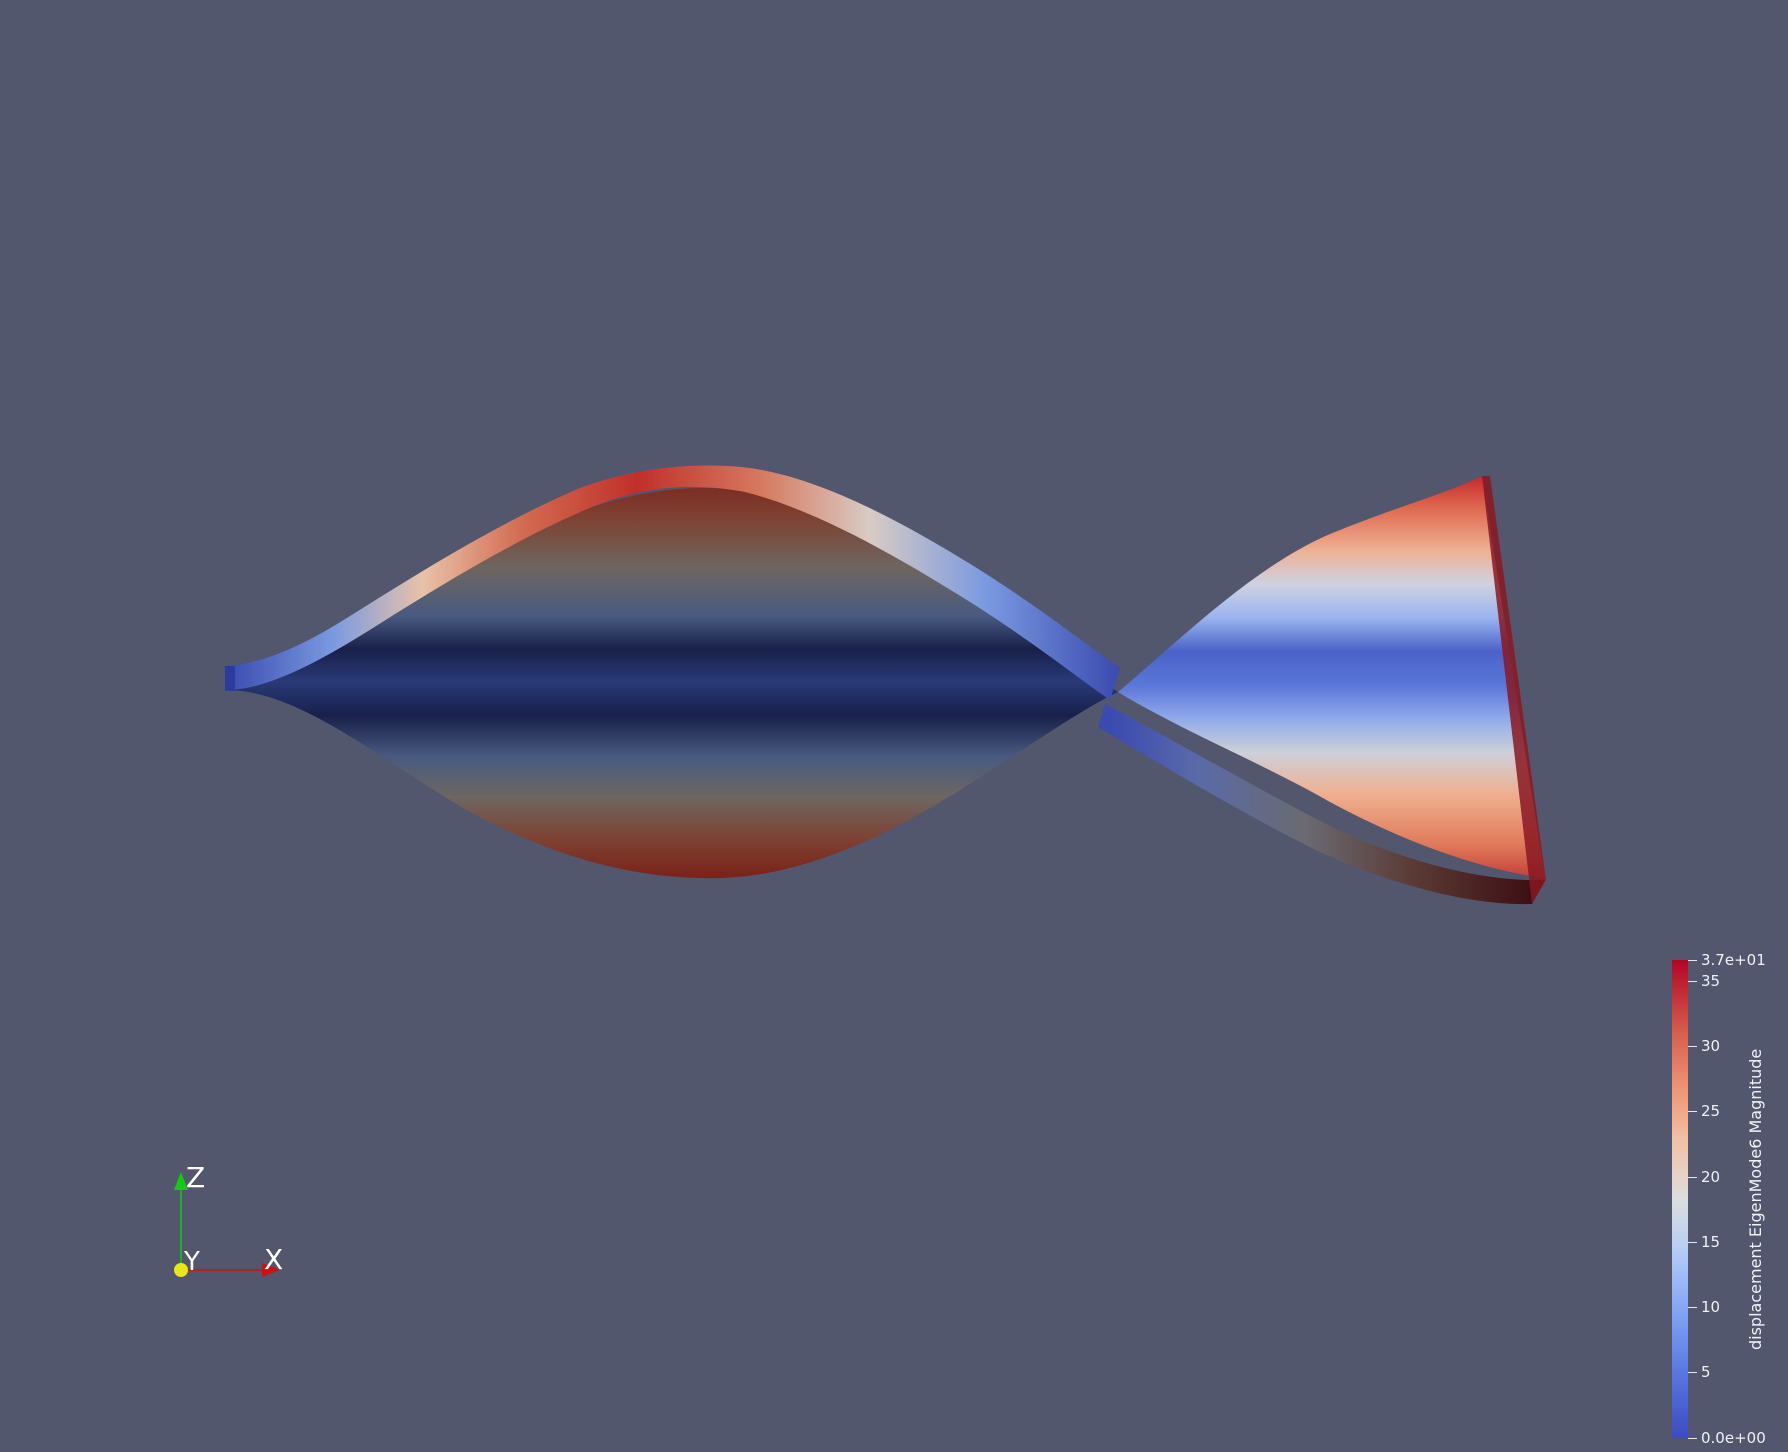 The width and height of the screenshot is (1788, 1452). What do you see at coordinates (227, 1224) in the screenshot?
I see `axes-triad-icon` at bounding box center [227, 1224].